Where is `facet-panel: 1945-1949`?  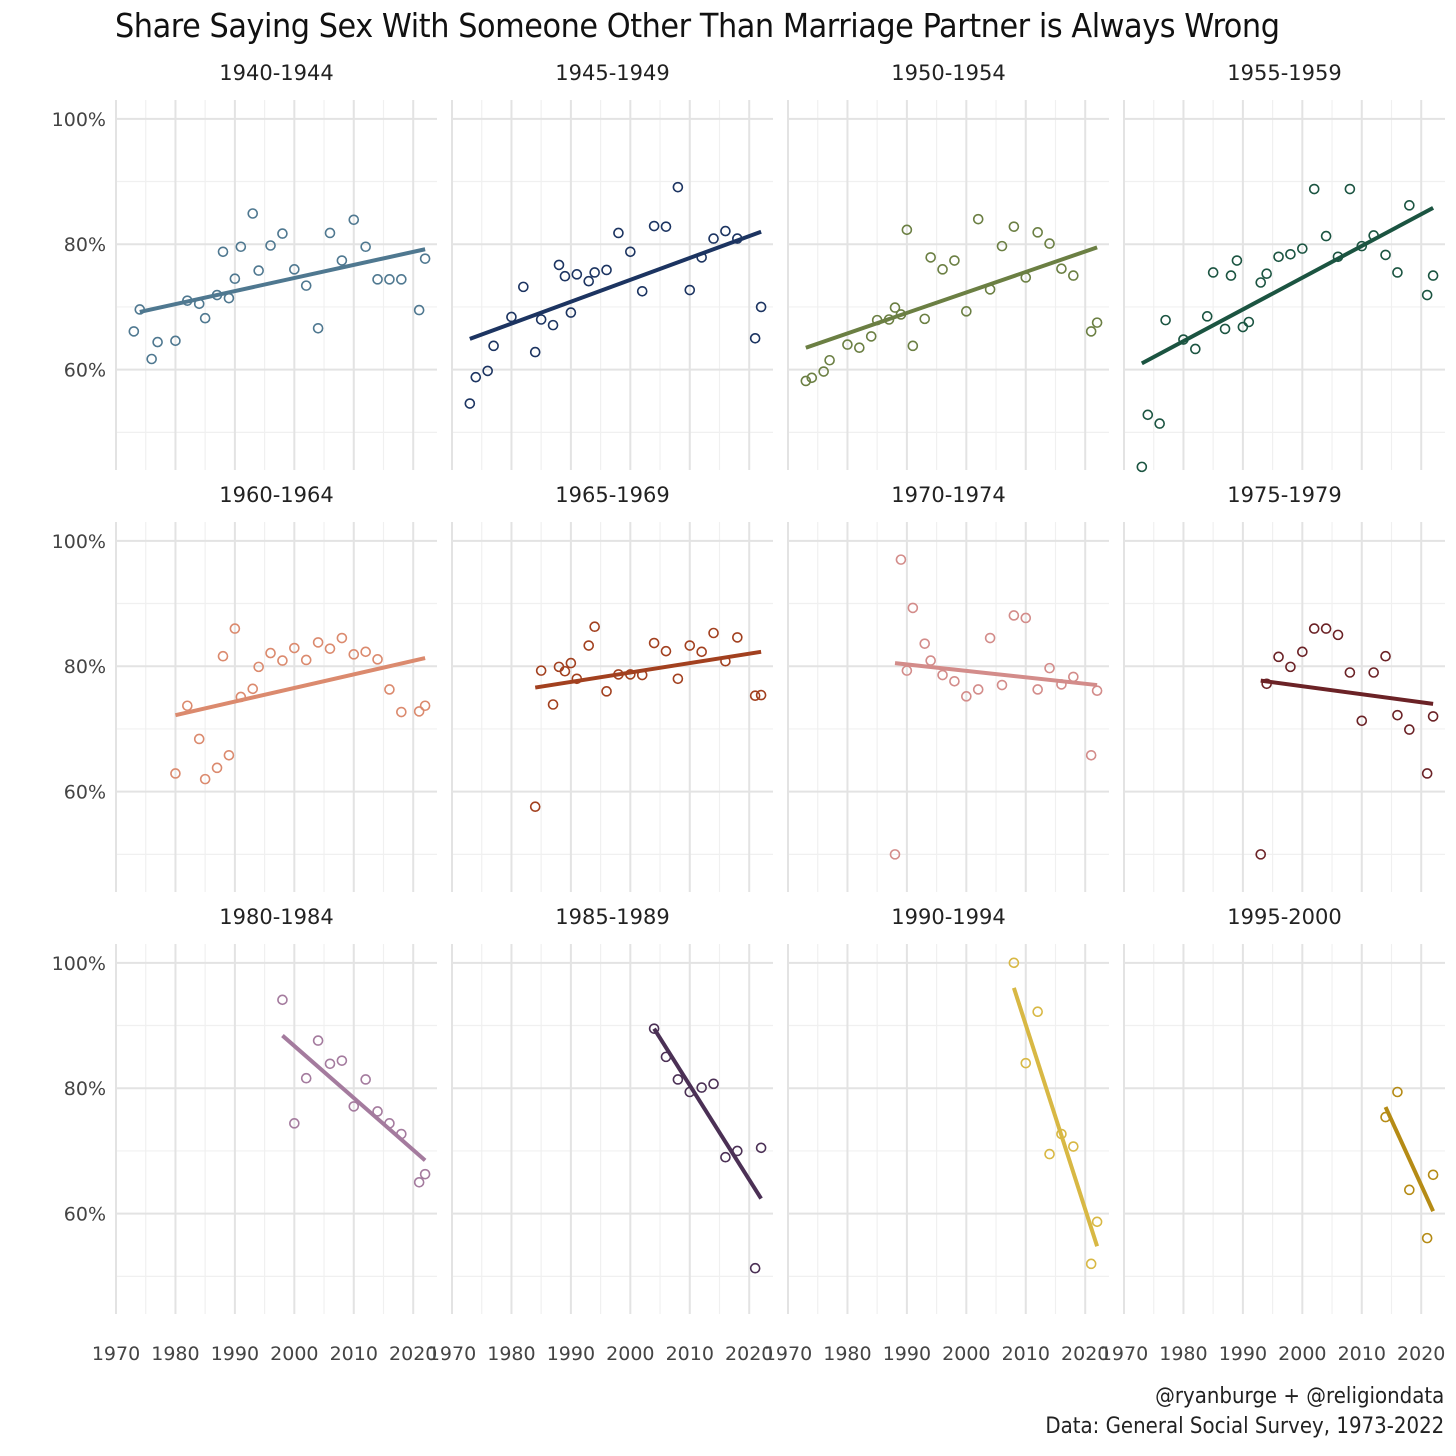
facet-panel: 1945-1949 is located at coordinates (612, 265).